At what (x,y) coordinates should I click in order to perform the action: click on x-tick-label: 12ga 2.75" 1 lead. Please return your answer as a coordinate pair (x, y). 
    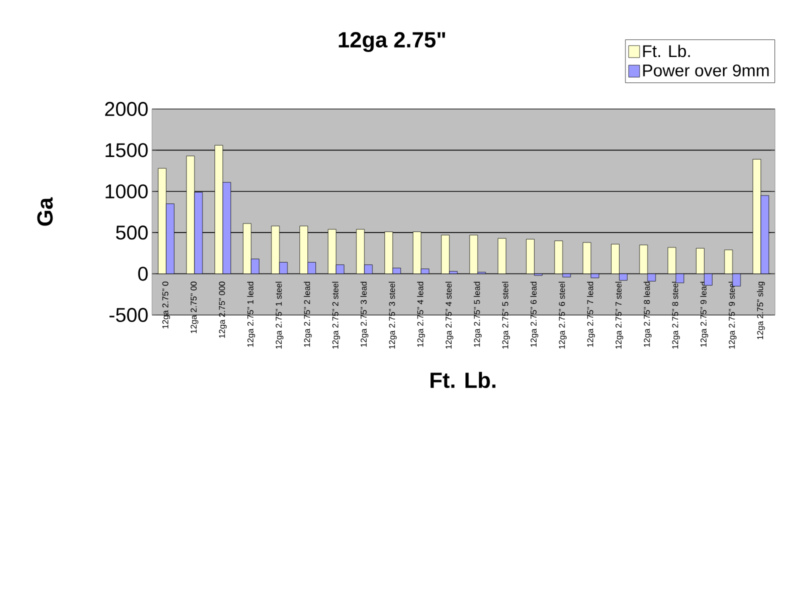
    Looking at the image, I should click on (251, 314).